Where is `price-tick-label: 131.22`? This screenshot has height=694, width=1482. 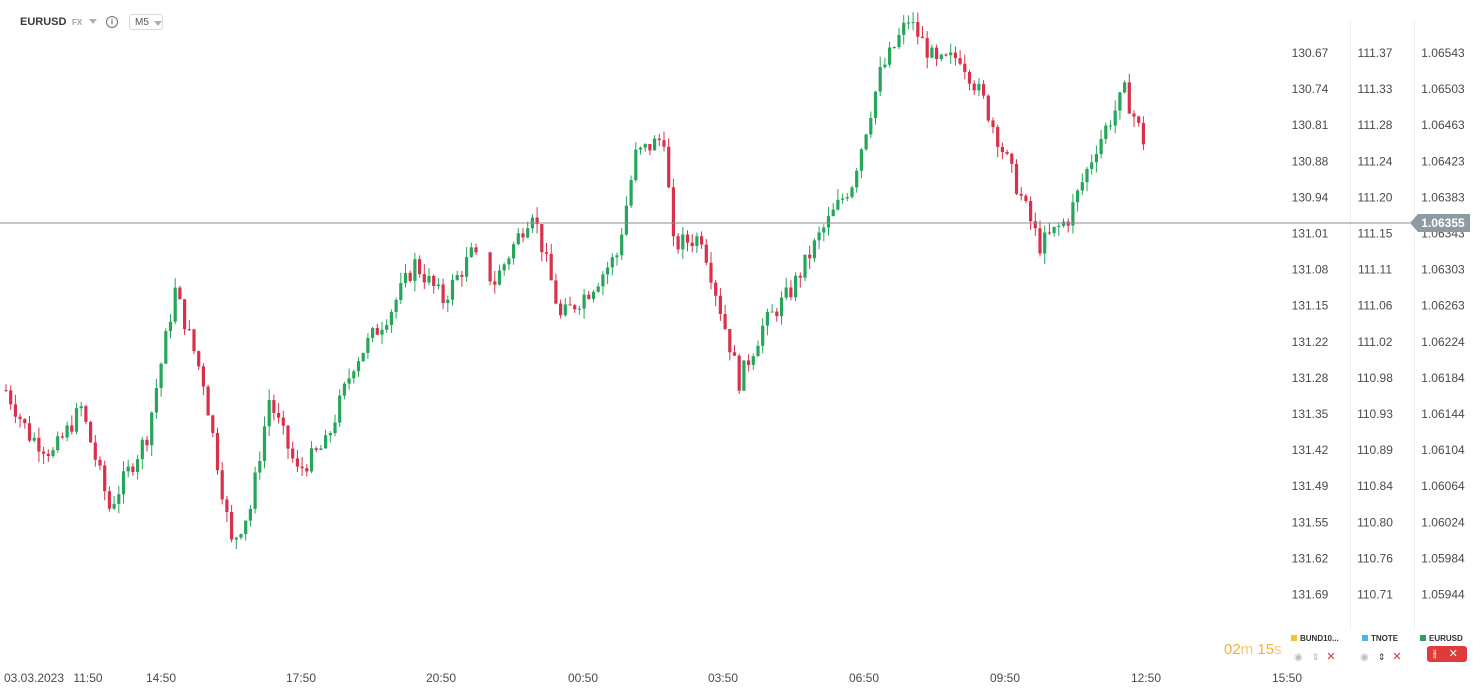
price-tick-label: 131.22 is located at coordinates (1310, 342).